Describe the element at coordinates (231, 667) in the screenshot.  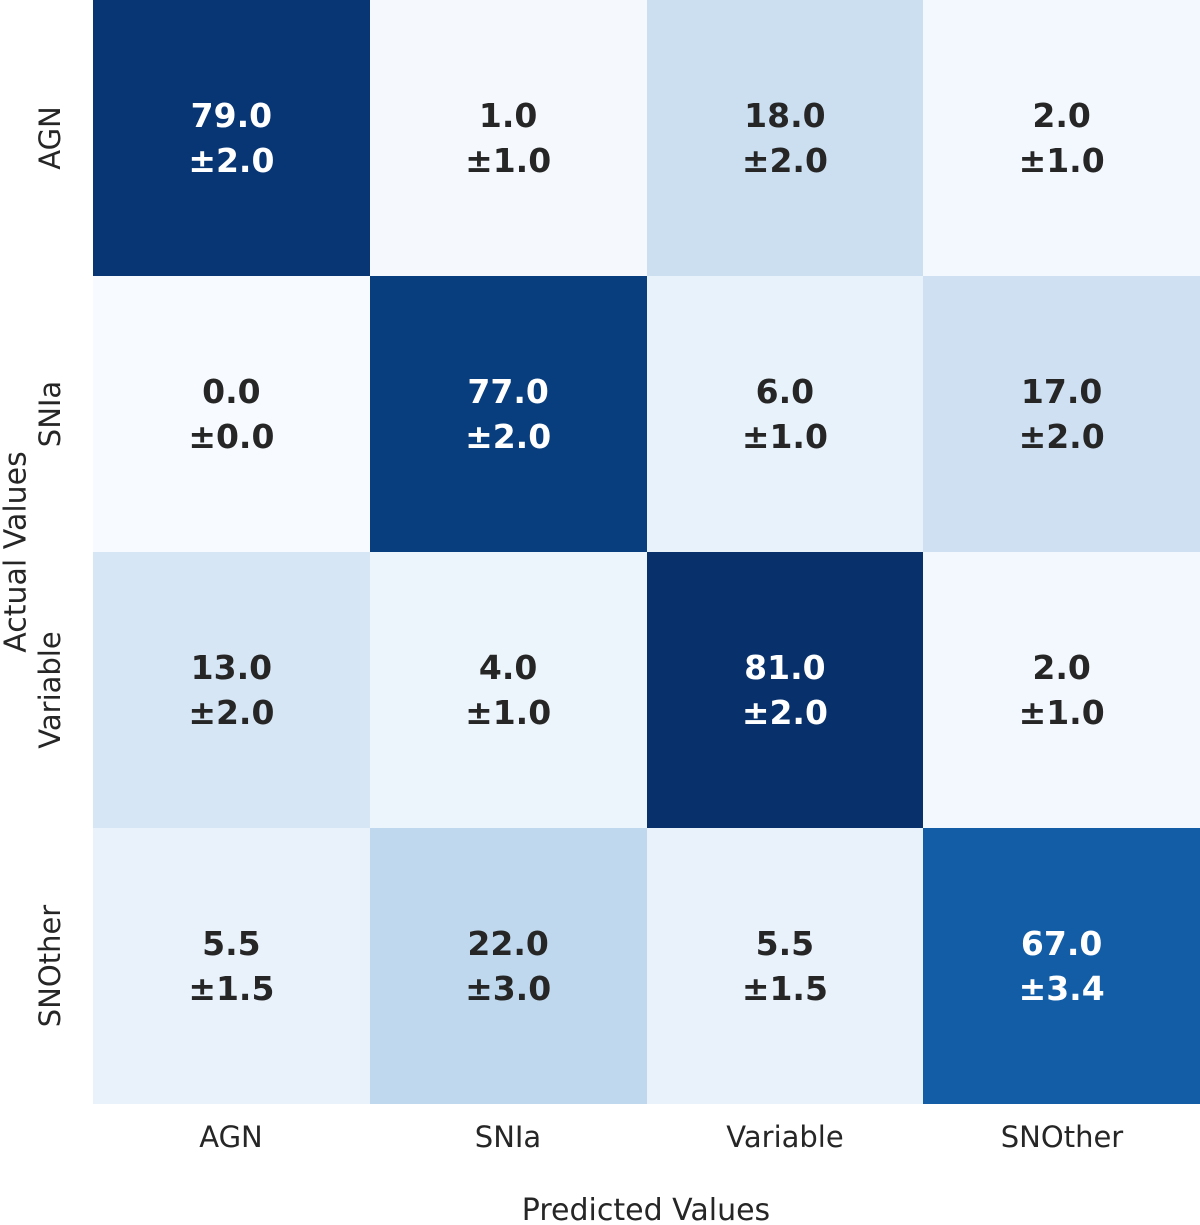
I see `cell-value: 13.0` at that location.